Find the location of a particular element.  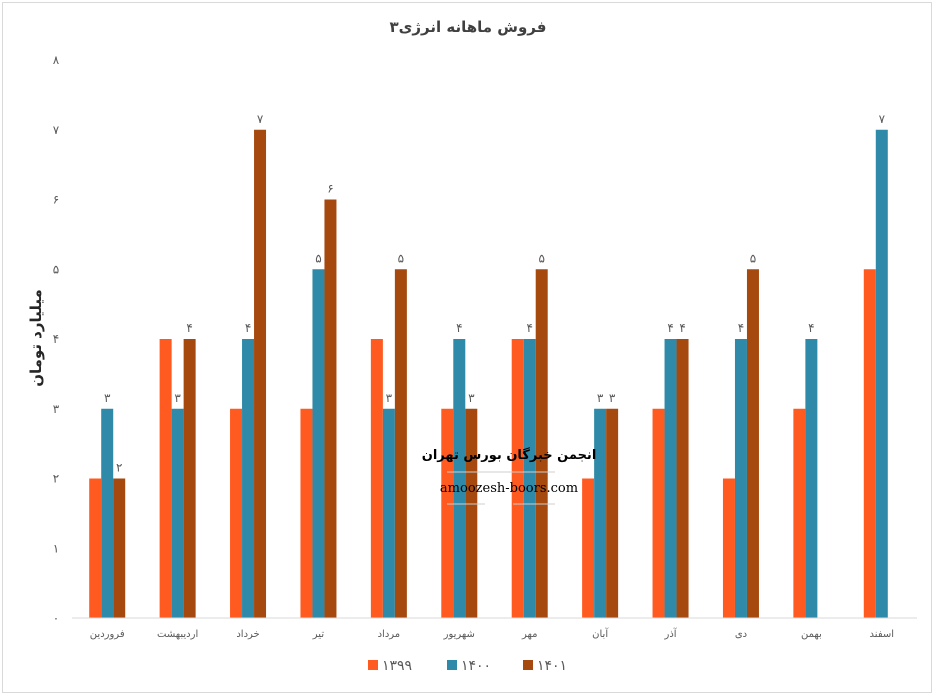

x-category-label: مرداد is located at coordinates (389, 634).